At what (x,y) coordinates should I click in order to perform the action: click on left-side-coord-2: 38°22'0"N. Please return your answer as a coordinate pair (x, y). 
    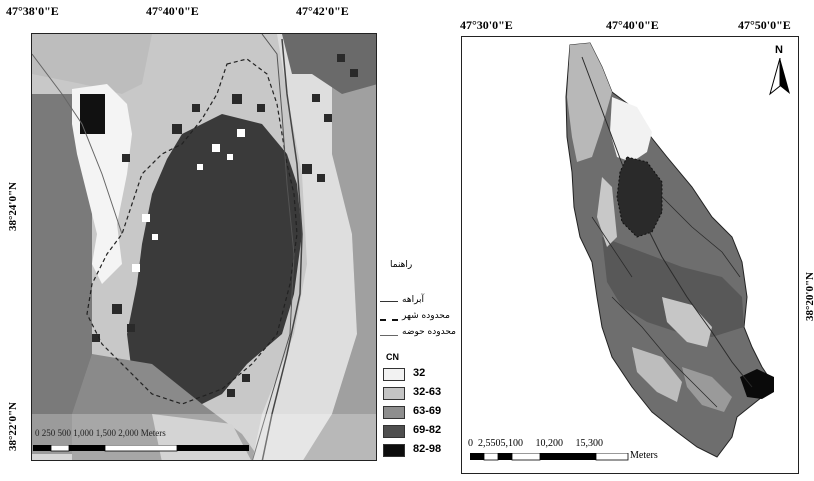
    Looking at the image, I should click on (13, 426).